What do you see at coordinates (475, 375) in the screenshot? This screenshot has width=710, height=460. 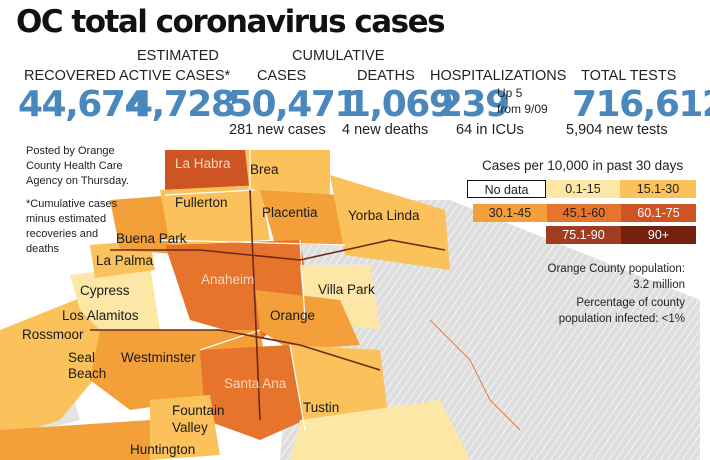 I see `trail-line` at bounding box center [475, 375].